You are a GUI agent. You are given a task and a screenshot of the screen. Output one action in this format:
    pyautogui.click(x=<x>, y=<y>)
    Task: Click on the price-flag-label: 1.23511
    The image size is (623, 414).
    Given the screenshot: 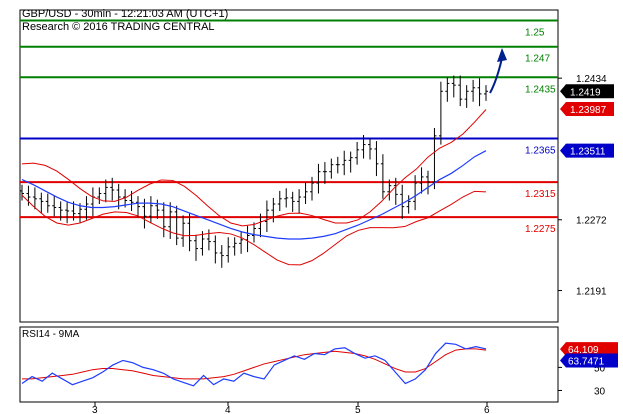 What is the action you would take?
    pyautogui.click(x=588, y=152)
    